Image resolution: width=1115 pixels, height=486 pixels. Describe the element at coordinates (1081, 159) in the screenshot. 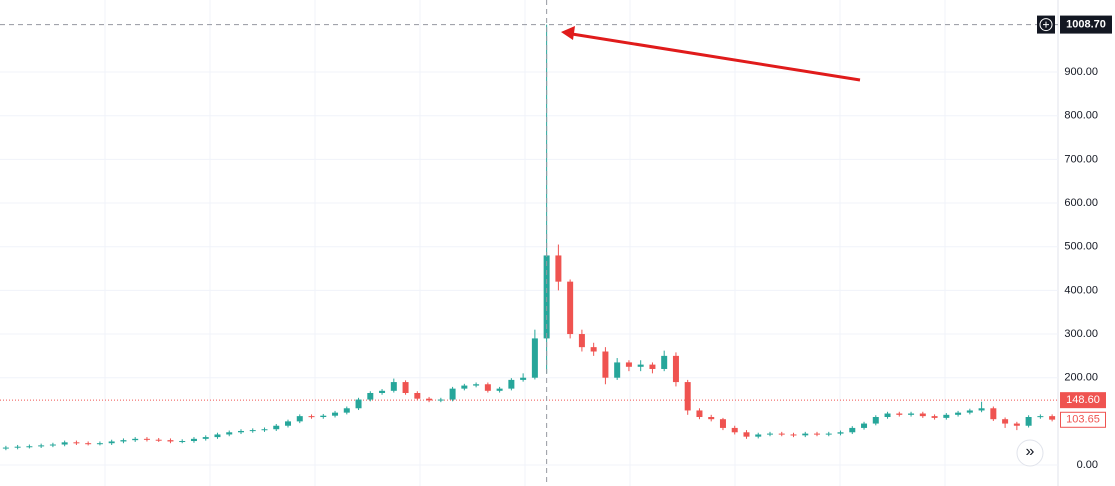

I see `y-tick-label: 700.00` at that location.